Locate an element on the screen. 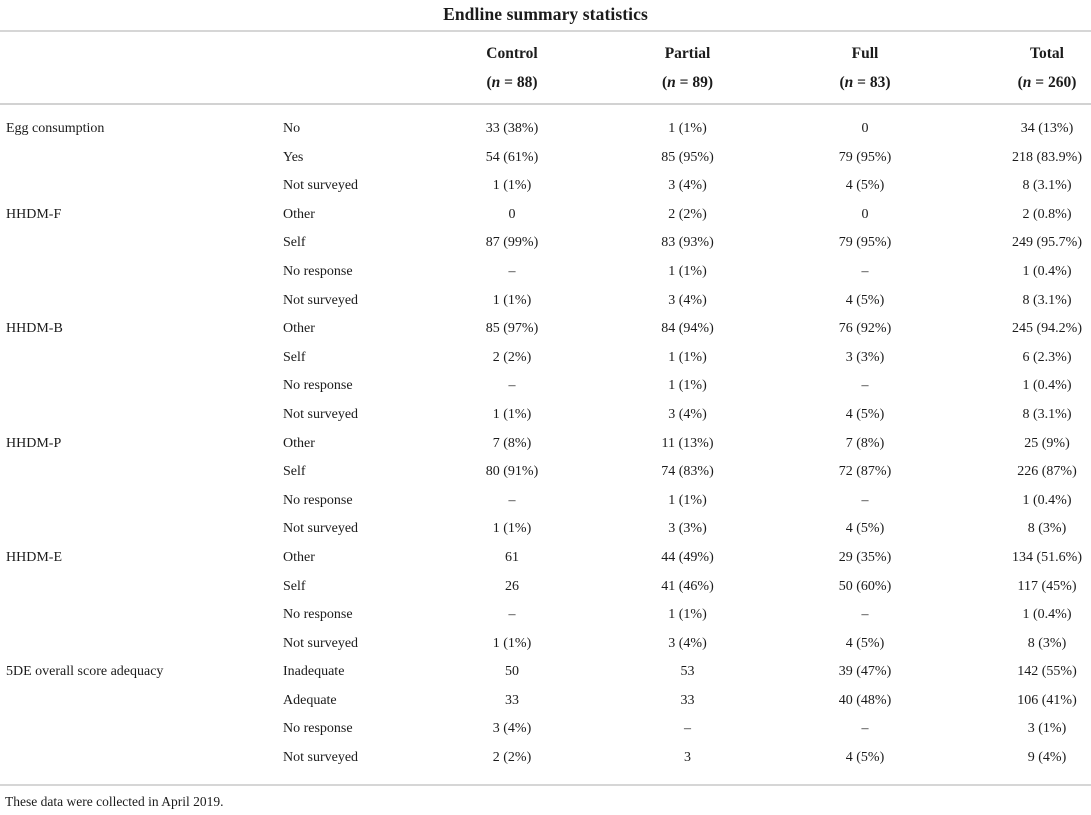 The image size is (1091, 815). column-header-full: Full (n = 83) is located at coordinates (865, 68).